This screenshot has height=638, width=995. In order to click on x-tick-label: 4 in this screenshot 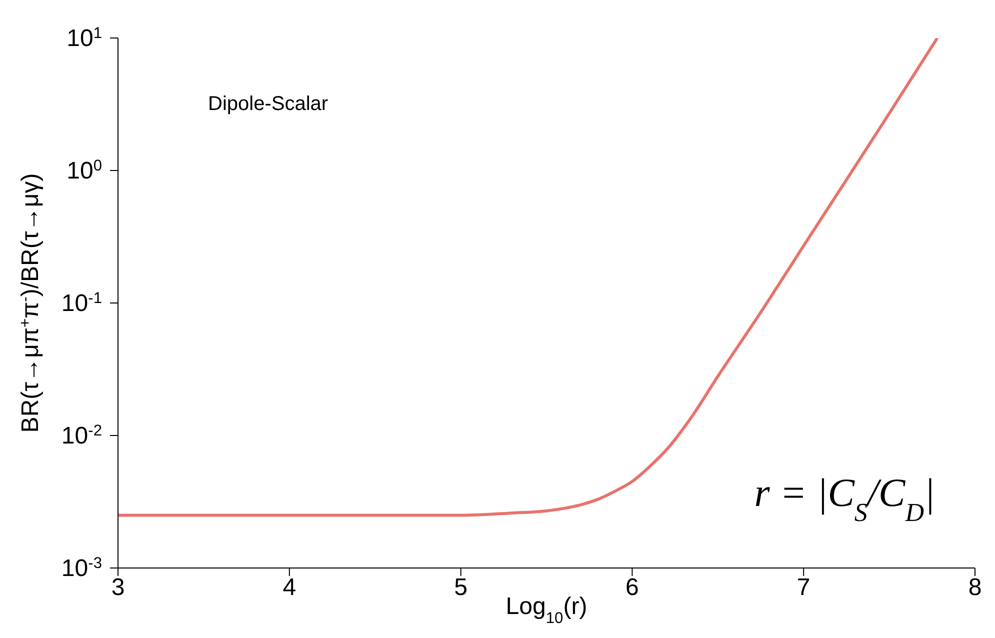, I will do `click(289, 588)`.